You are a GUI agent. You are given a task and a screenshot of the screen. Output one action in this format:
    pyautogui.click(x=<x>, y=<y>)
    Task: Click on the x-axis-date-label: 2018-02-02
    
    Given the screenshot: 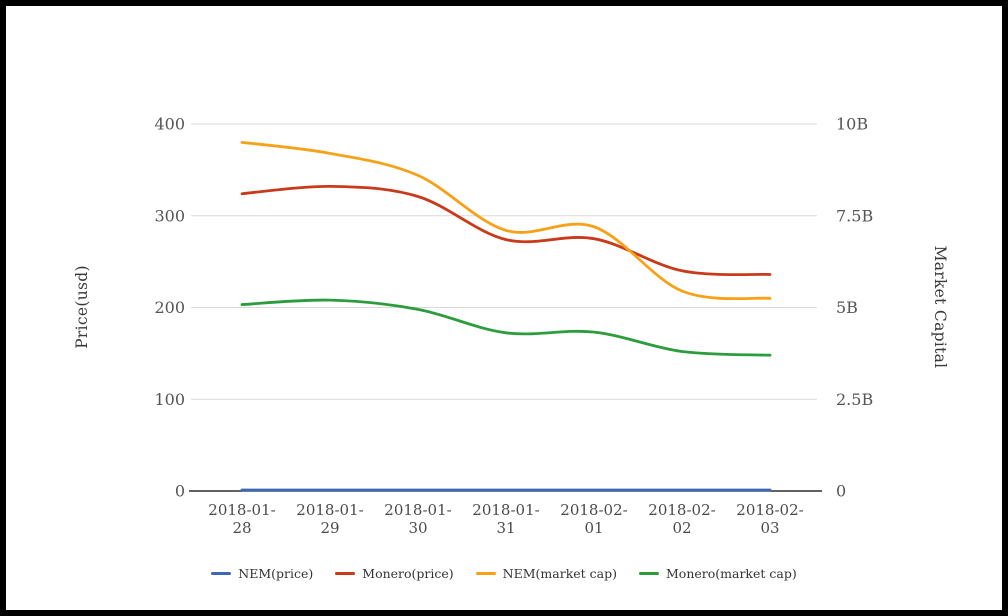 What is the action you would take?
    pyautogui.click(x=681, y=519)
    